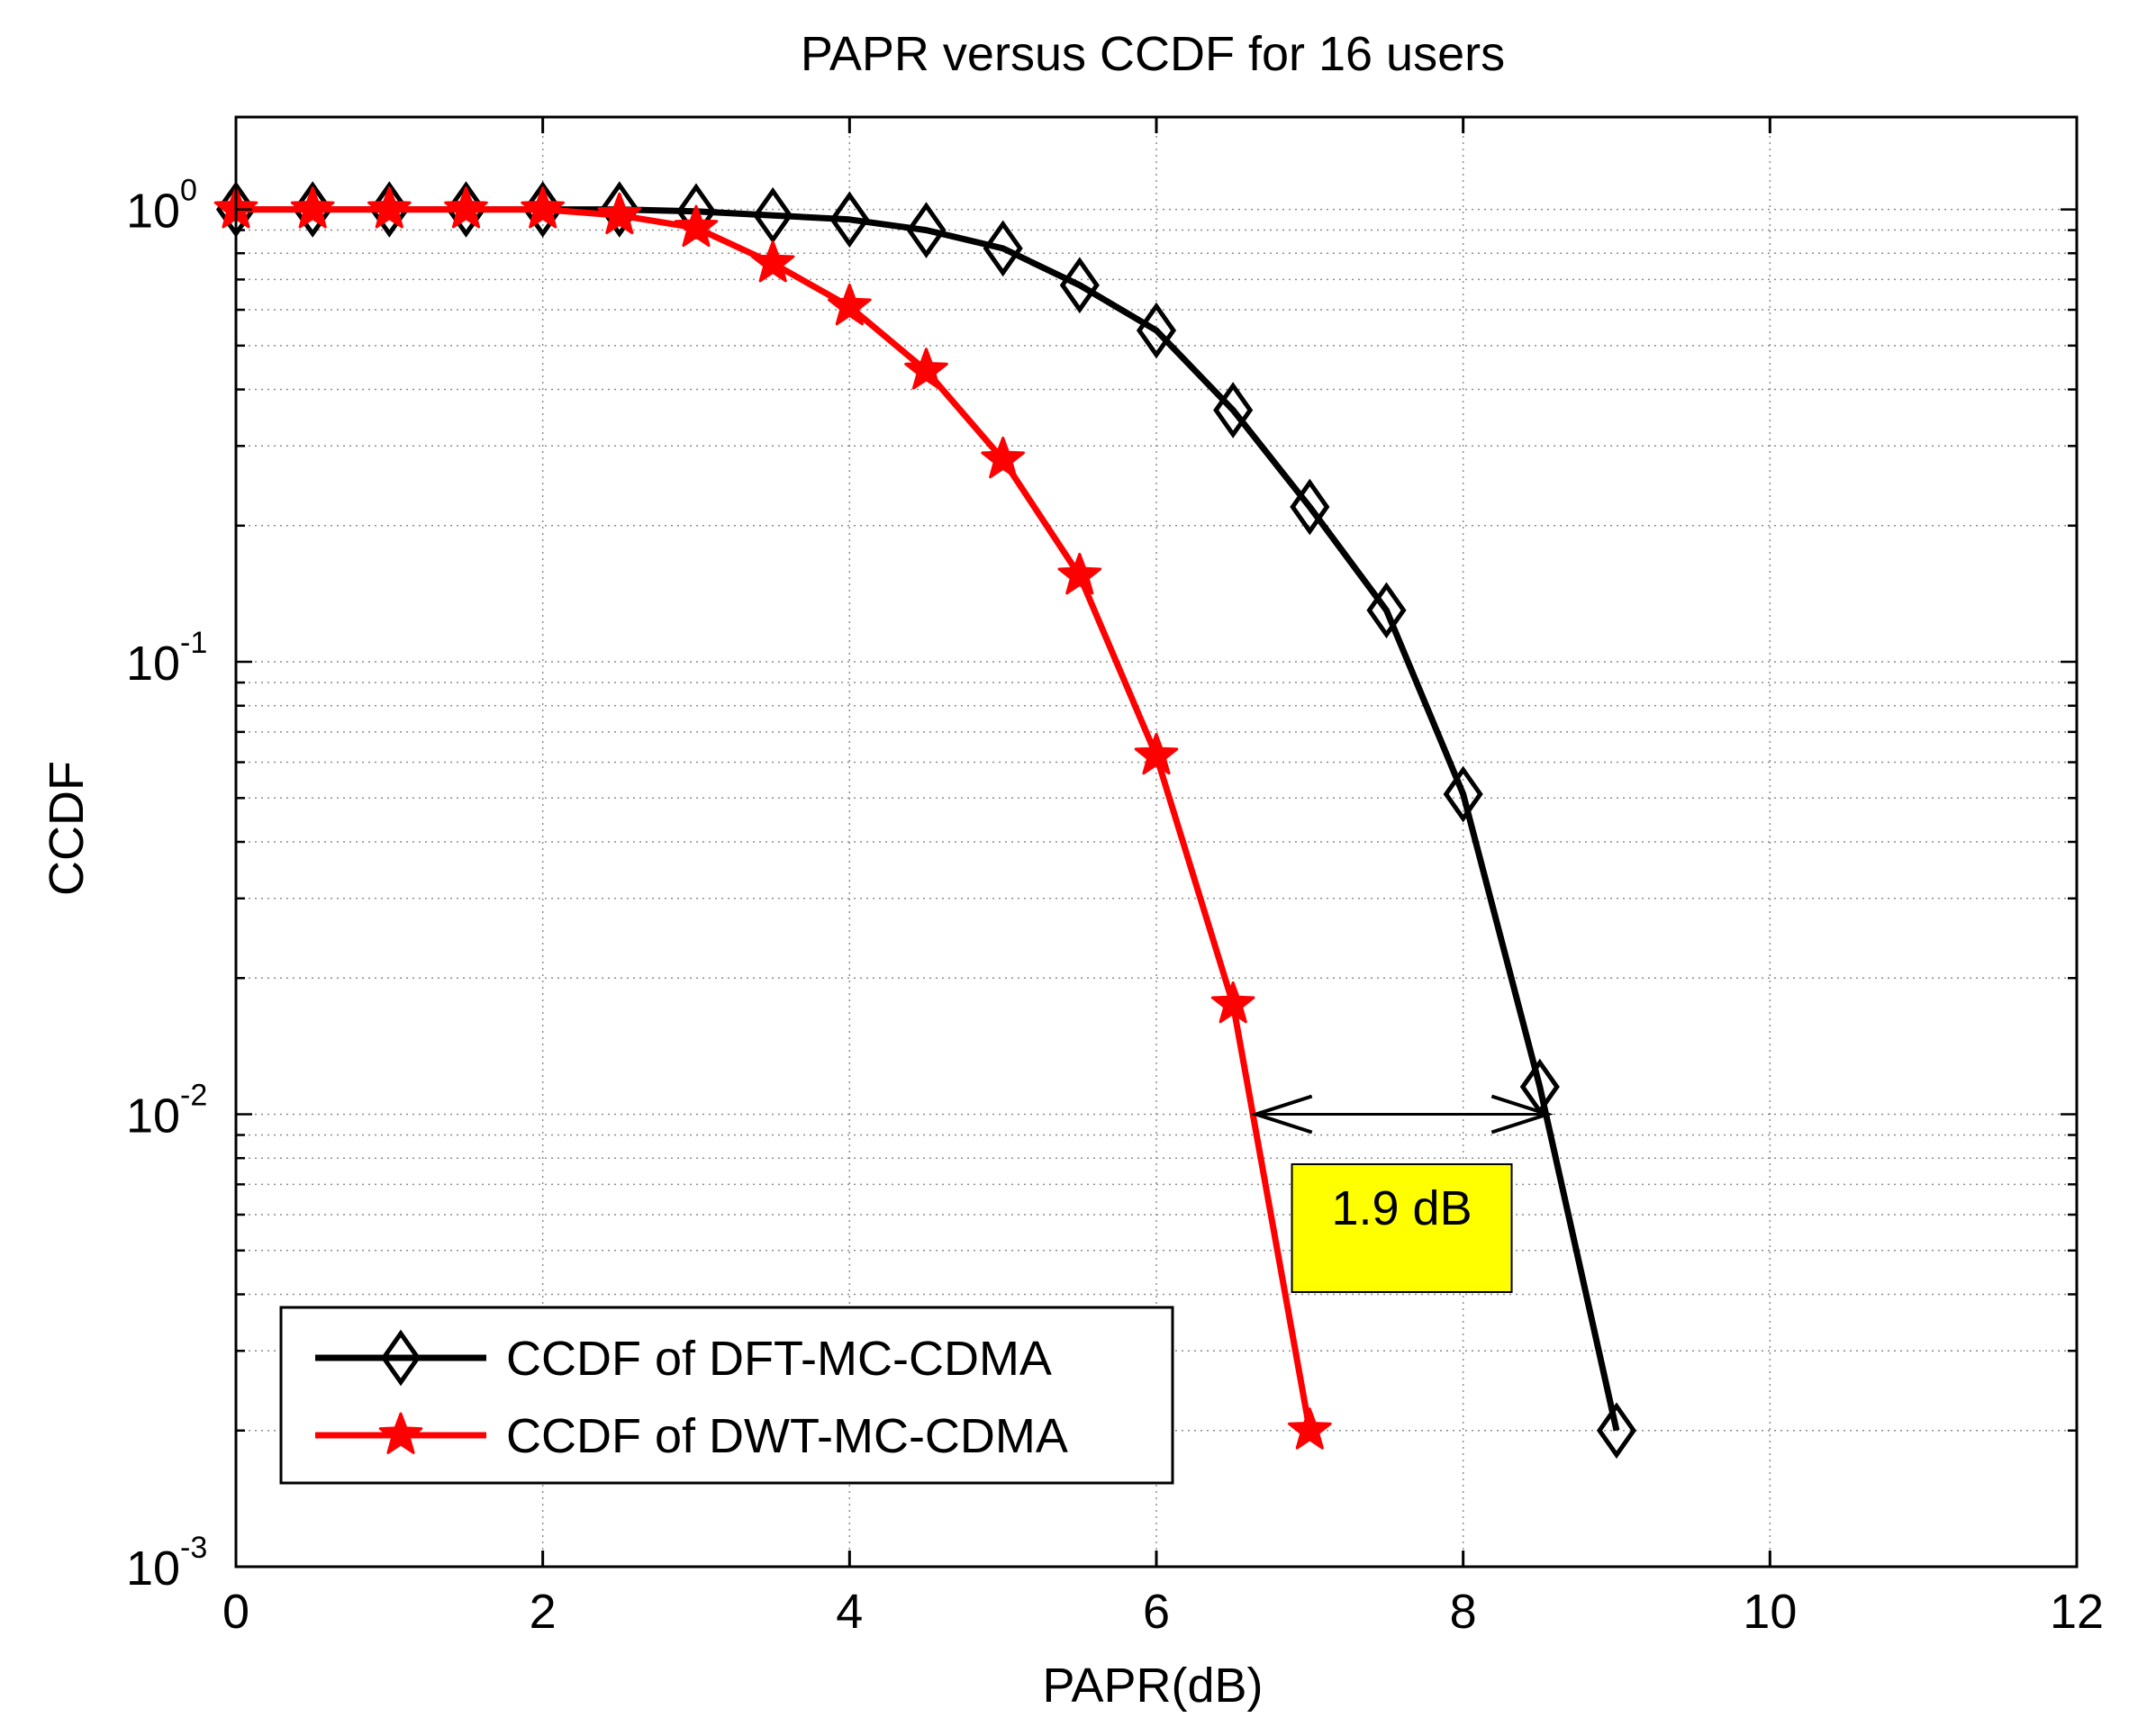  Describe the element at coordinates (1770, 1612) in the screenshot. I see `x-tick-label: 10` at that location.